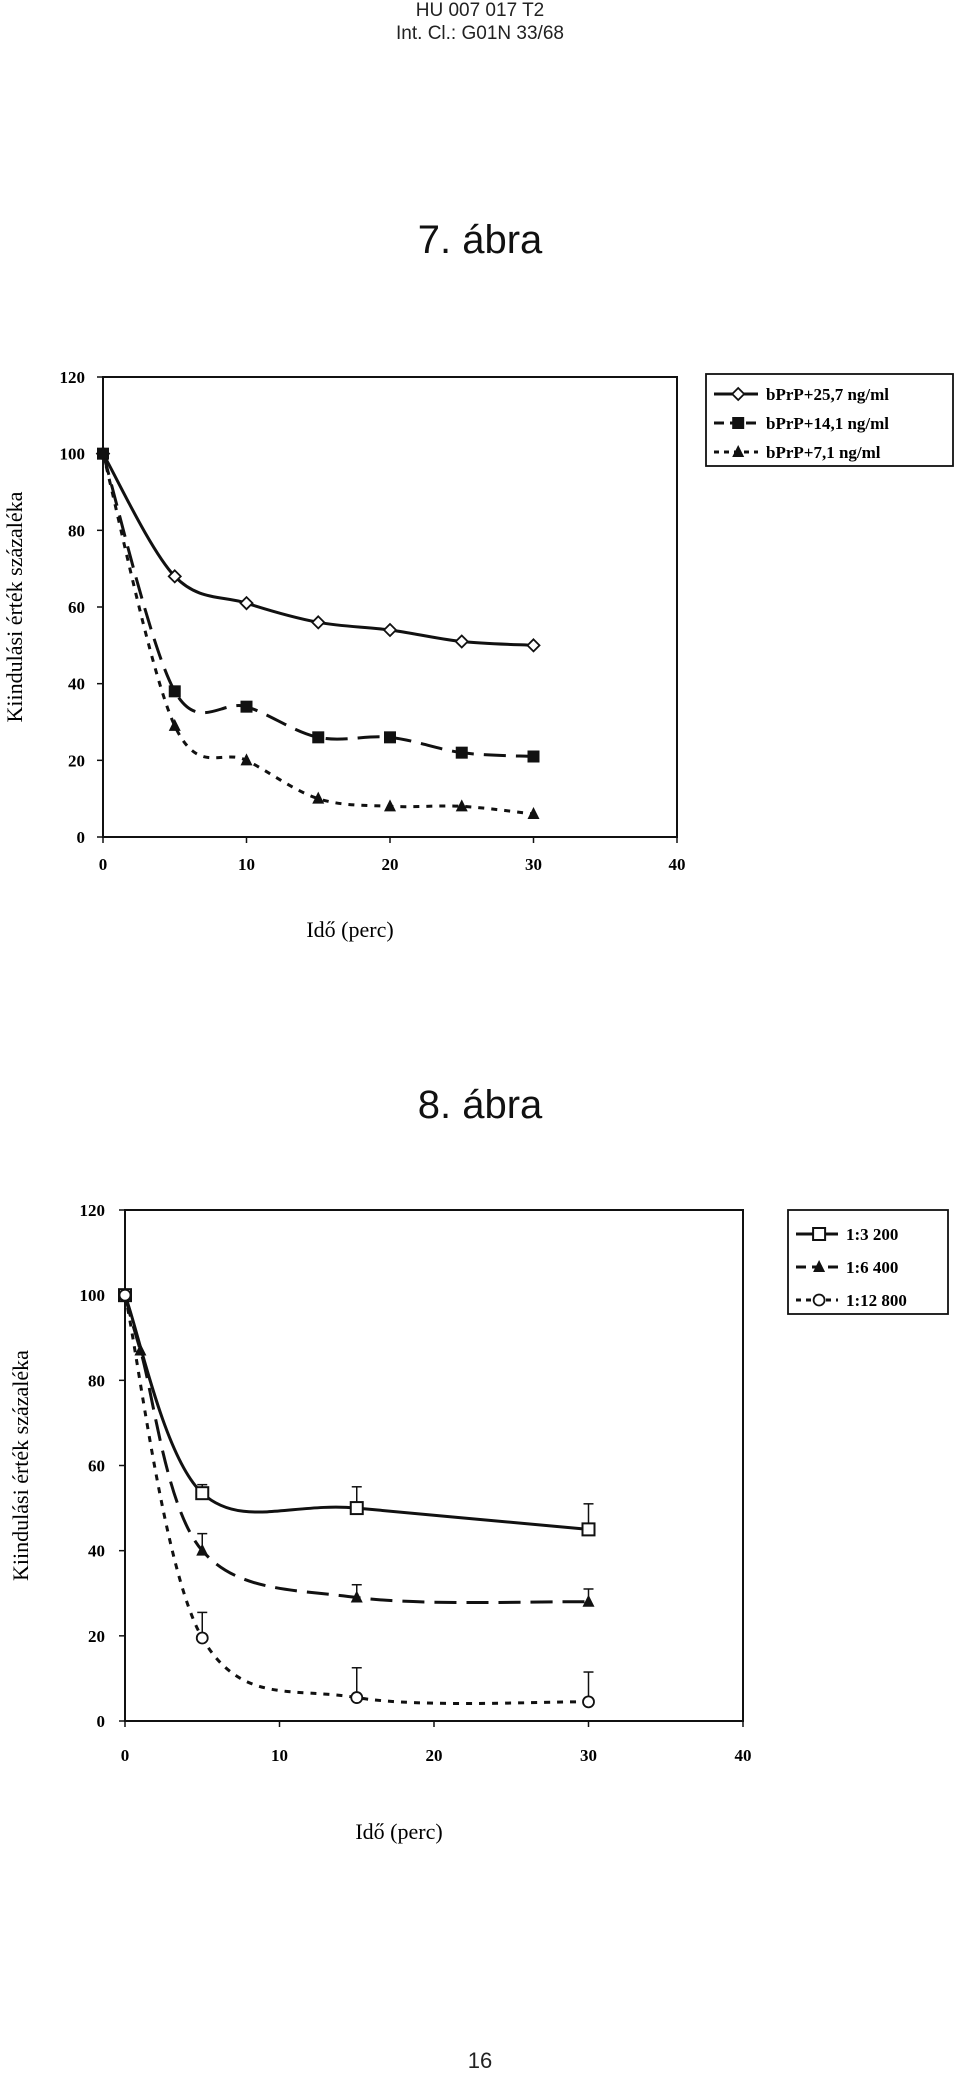 This screenshot has height=2087, width=960. I want to click on fig8-x-tick-label: 10, so click(279, 1755).